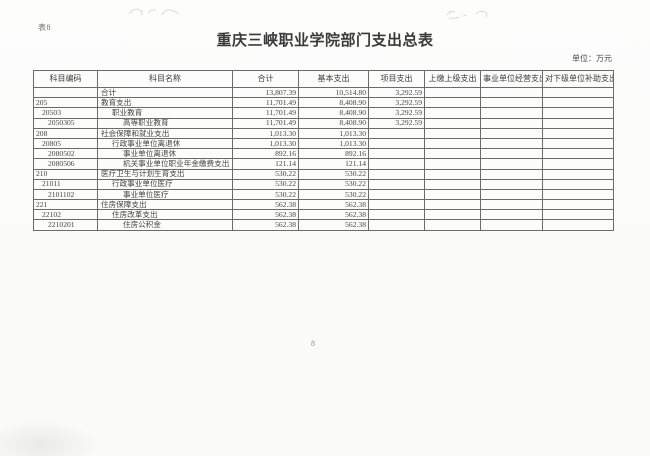  What do you see at coordinates (165, 215) in the screenshot?
I see `name-cell: 住房改革支出` at bounding box center [165, 215].